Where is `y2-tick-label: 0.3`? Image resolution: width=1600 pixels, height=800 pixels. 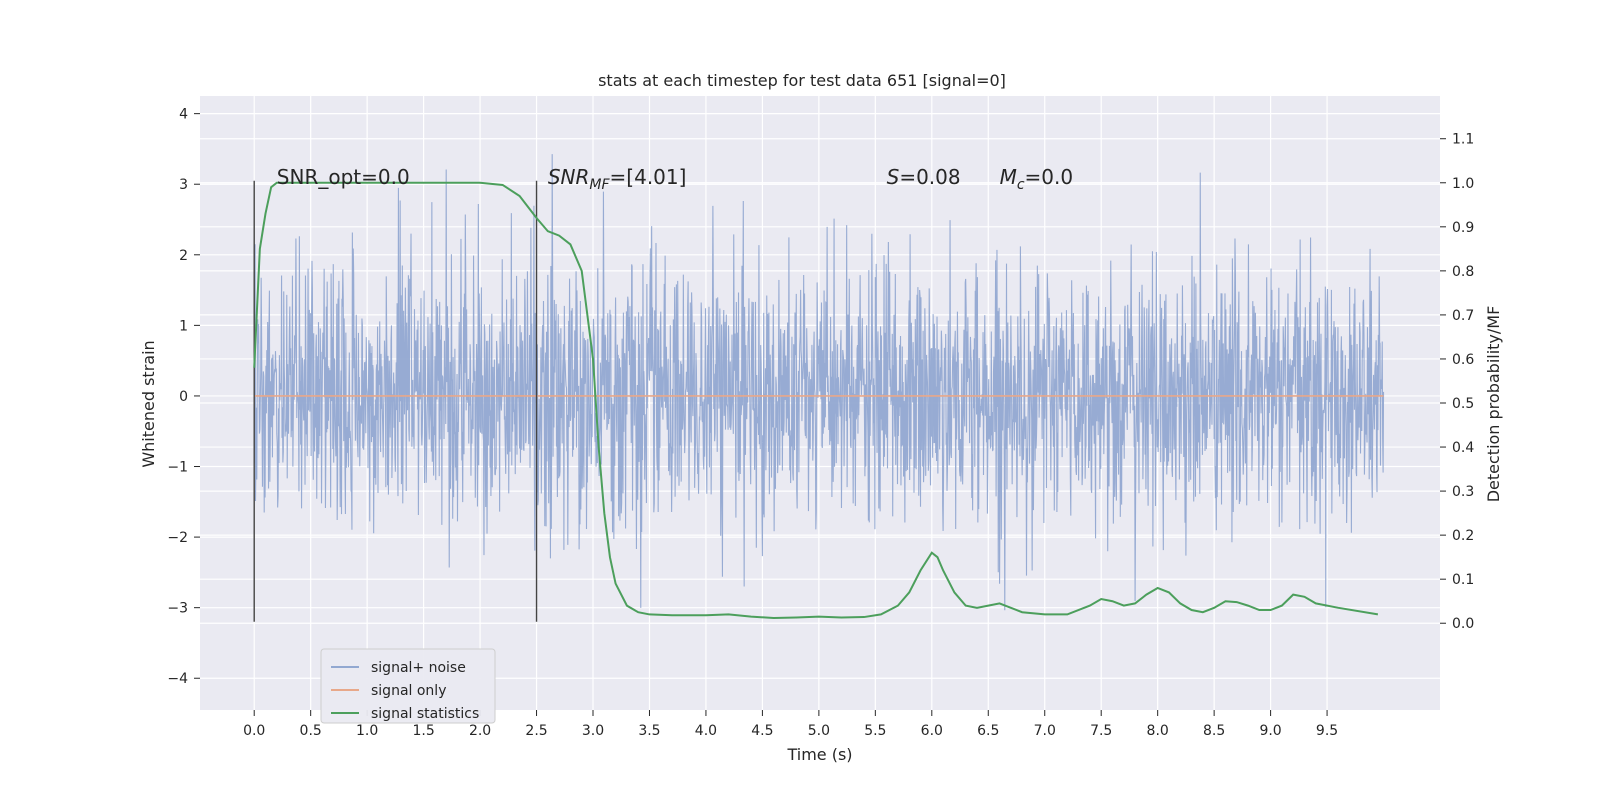
y2-tick-label: 0.3 is located at coordinates (1463, 492).